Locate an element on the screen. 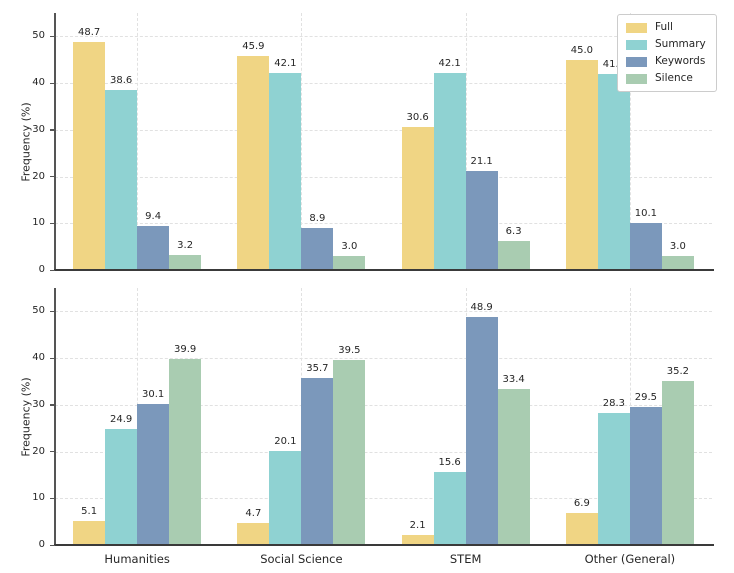  bar-value-label: 5.1 is located at coordinates (89, 512).